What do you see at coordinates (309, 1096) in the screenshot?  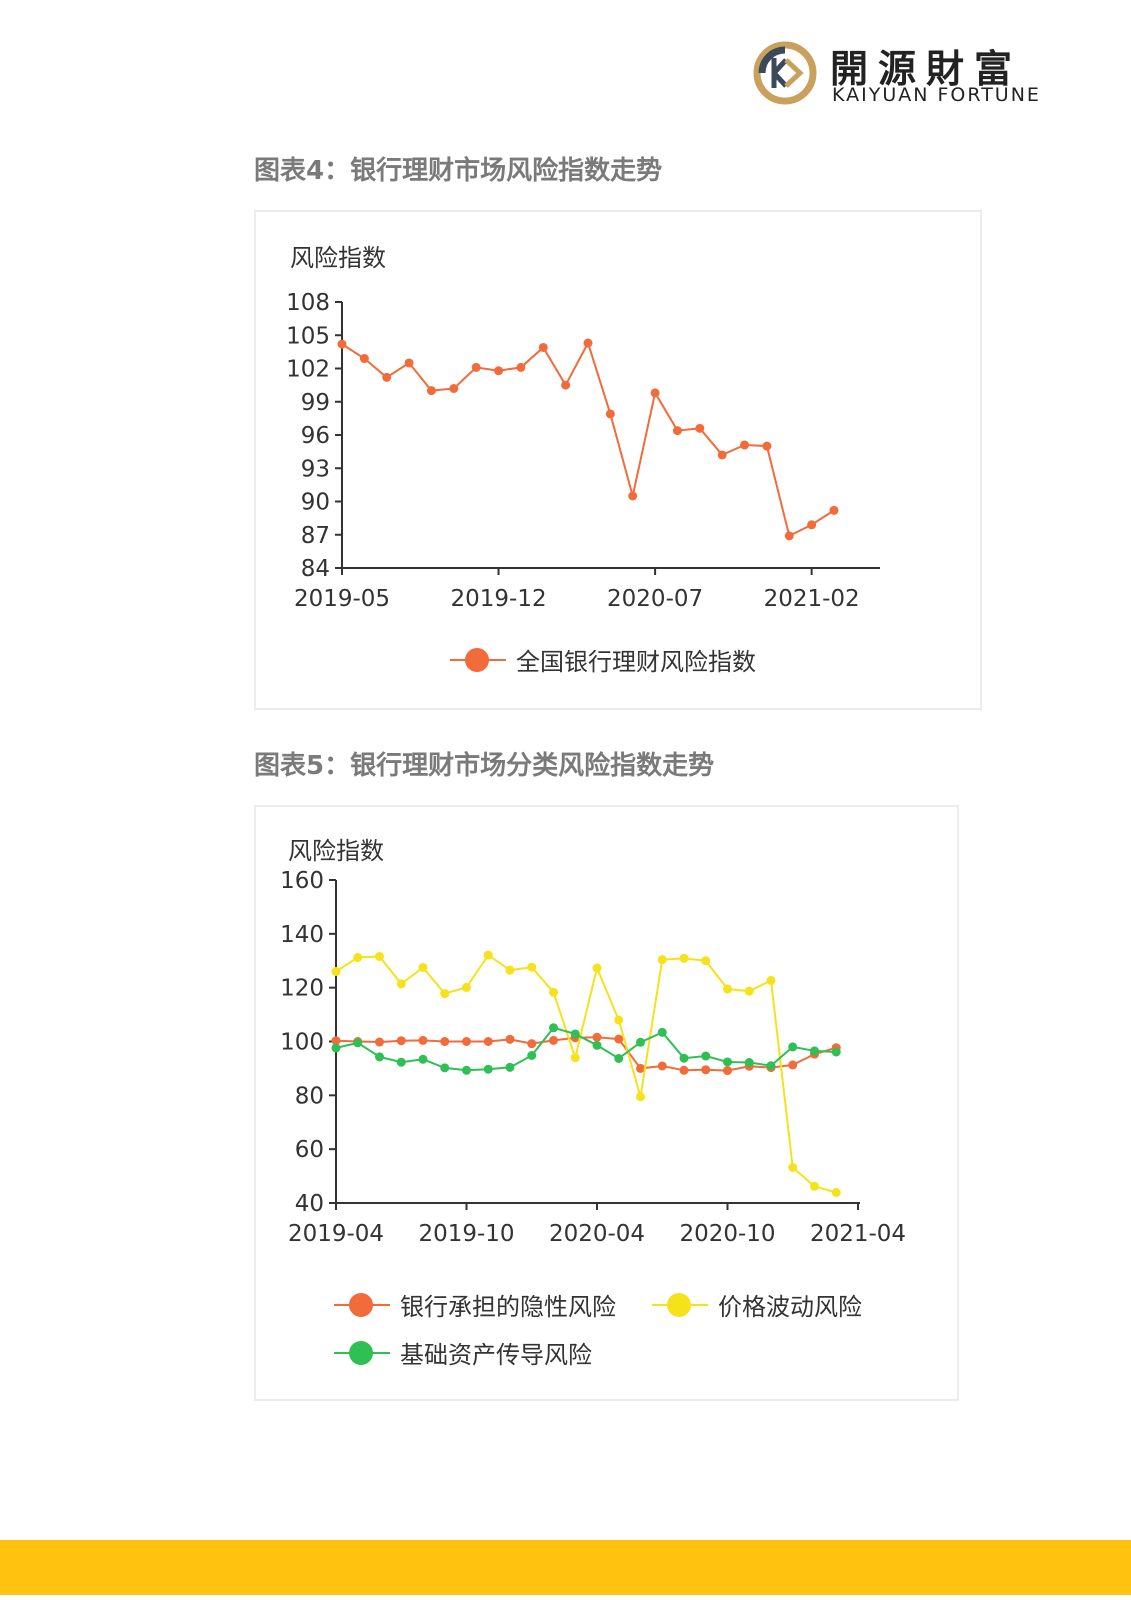 I see `fig5-y-tick-label: 80` at bounding box center [309, 1096].